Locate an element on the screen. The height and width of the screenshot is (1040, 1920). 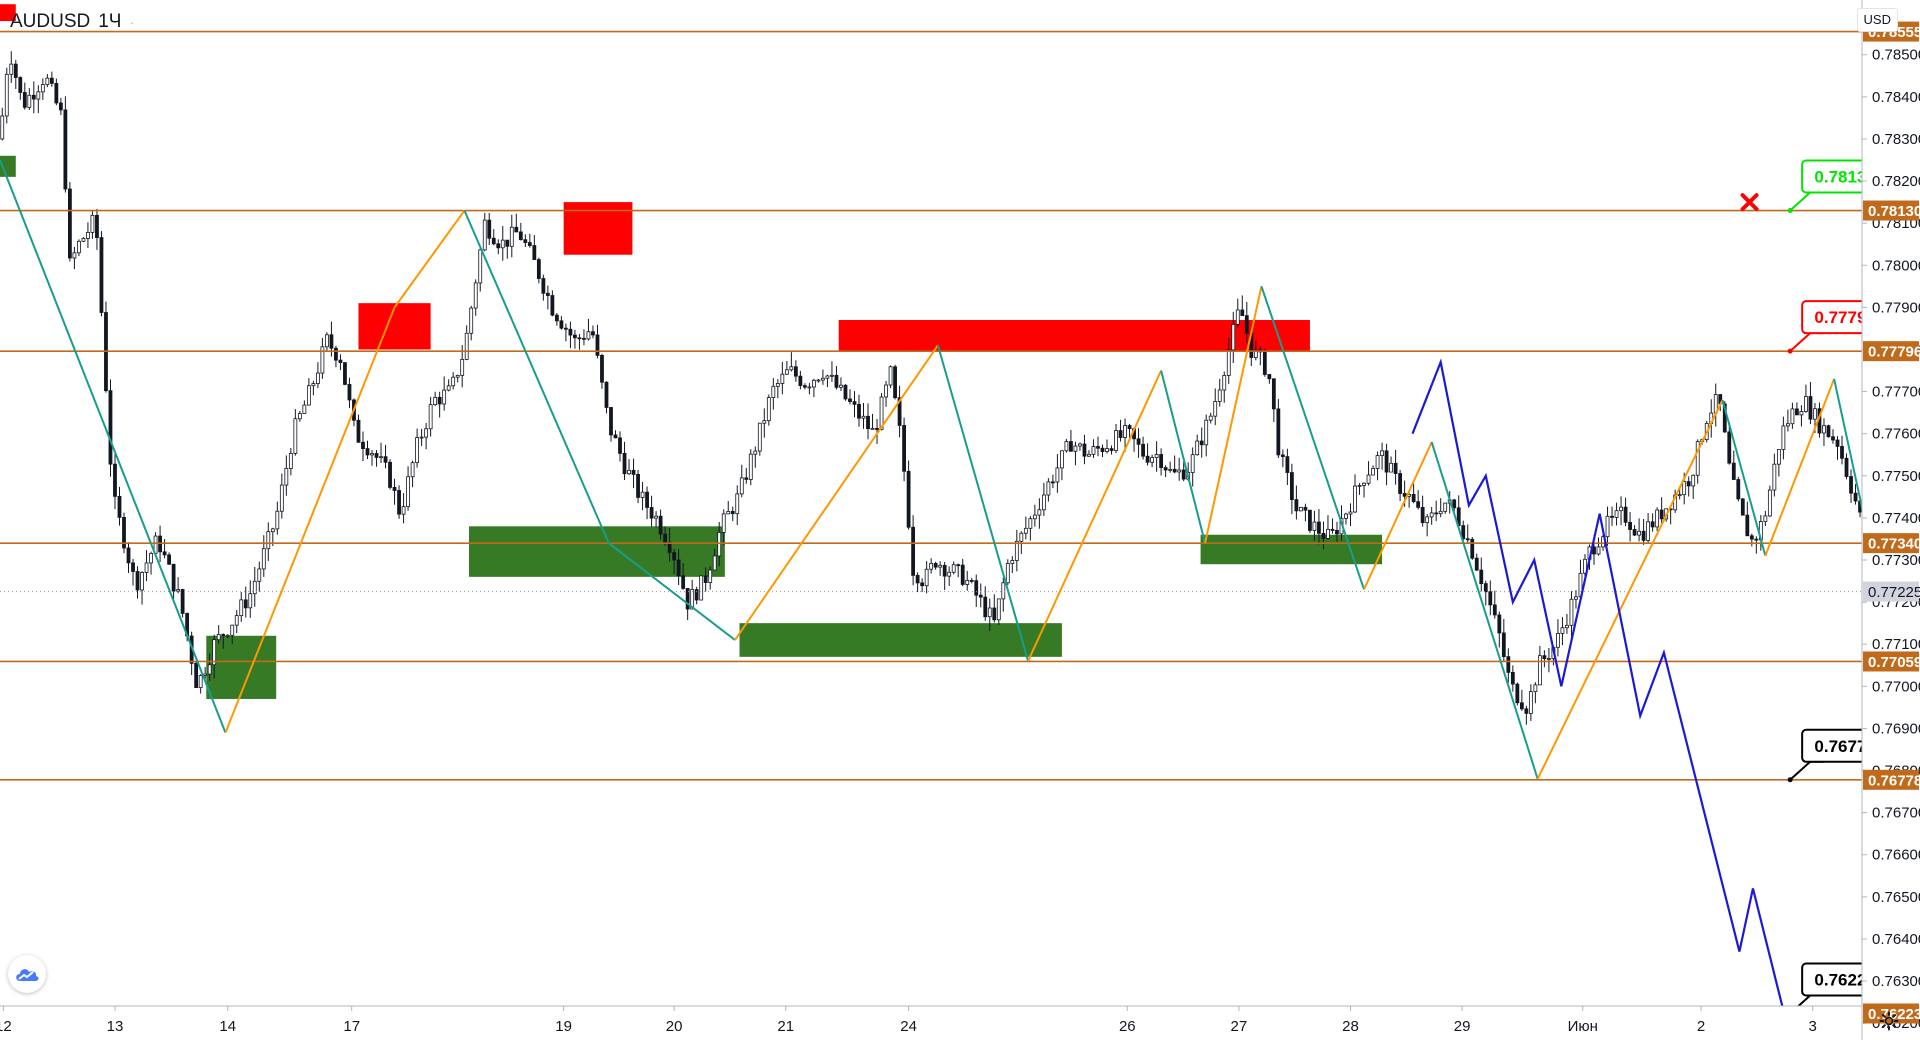
gear-icon is located at coordinates (1889, 1021).